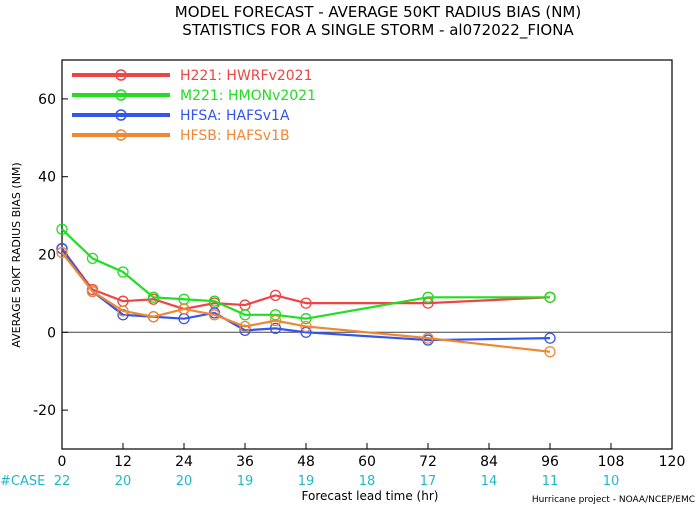 This screenshot has height=506, width=700. I want to click on x-tick-label: 120, so click(672, 462).